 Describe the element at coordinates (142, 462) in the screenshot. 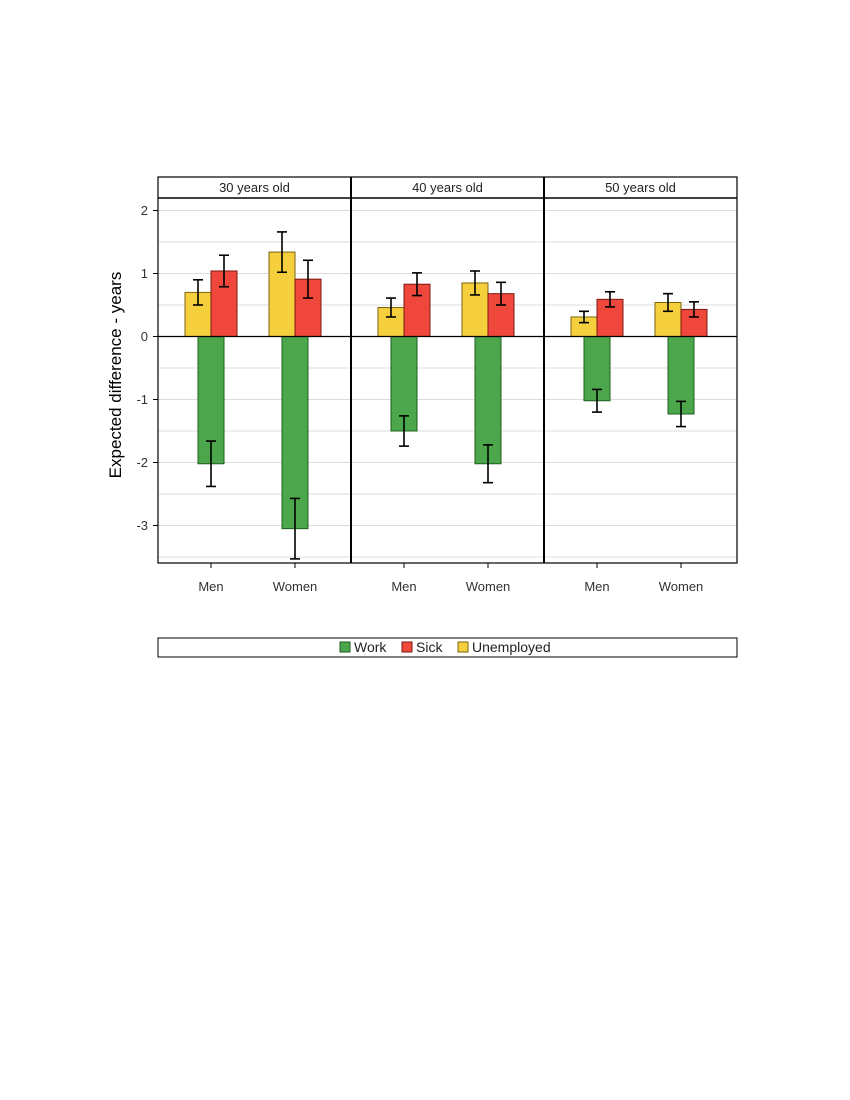

I see `y-tick-label: -2` at that location.